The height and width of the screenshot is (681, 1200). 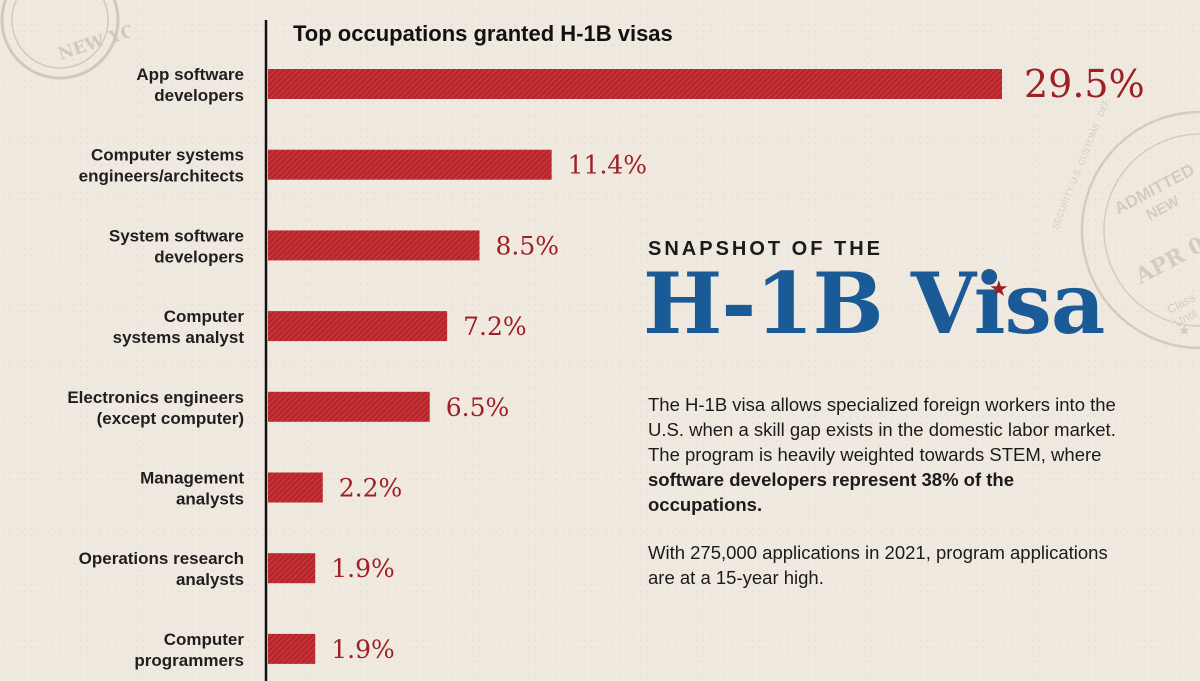 I want to click on star-icon: ★, so click(x=999, y=288).